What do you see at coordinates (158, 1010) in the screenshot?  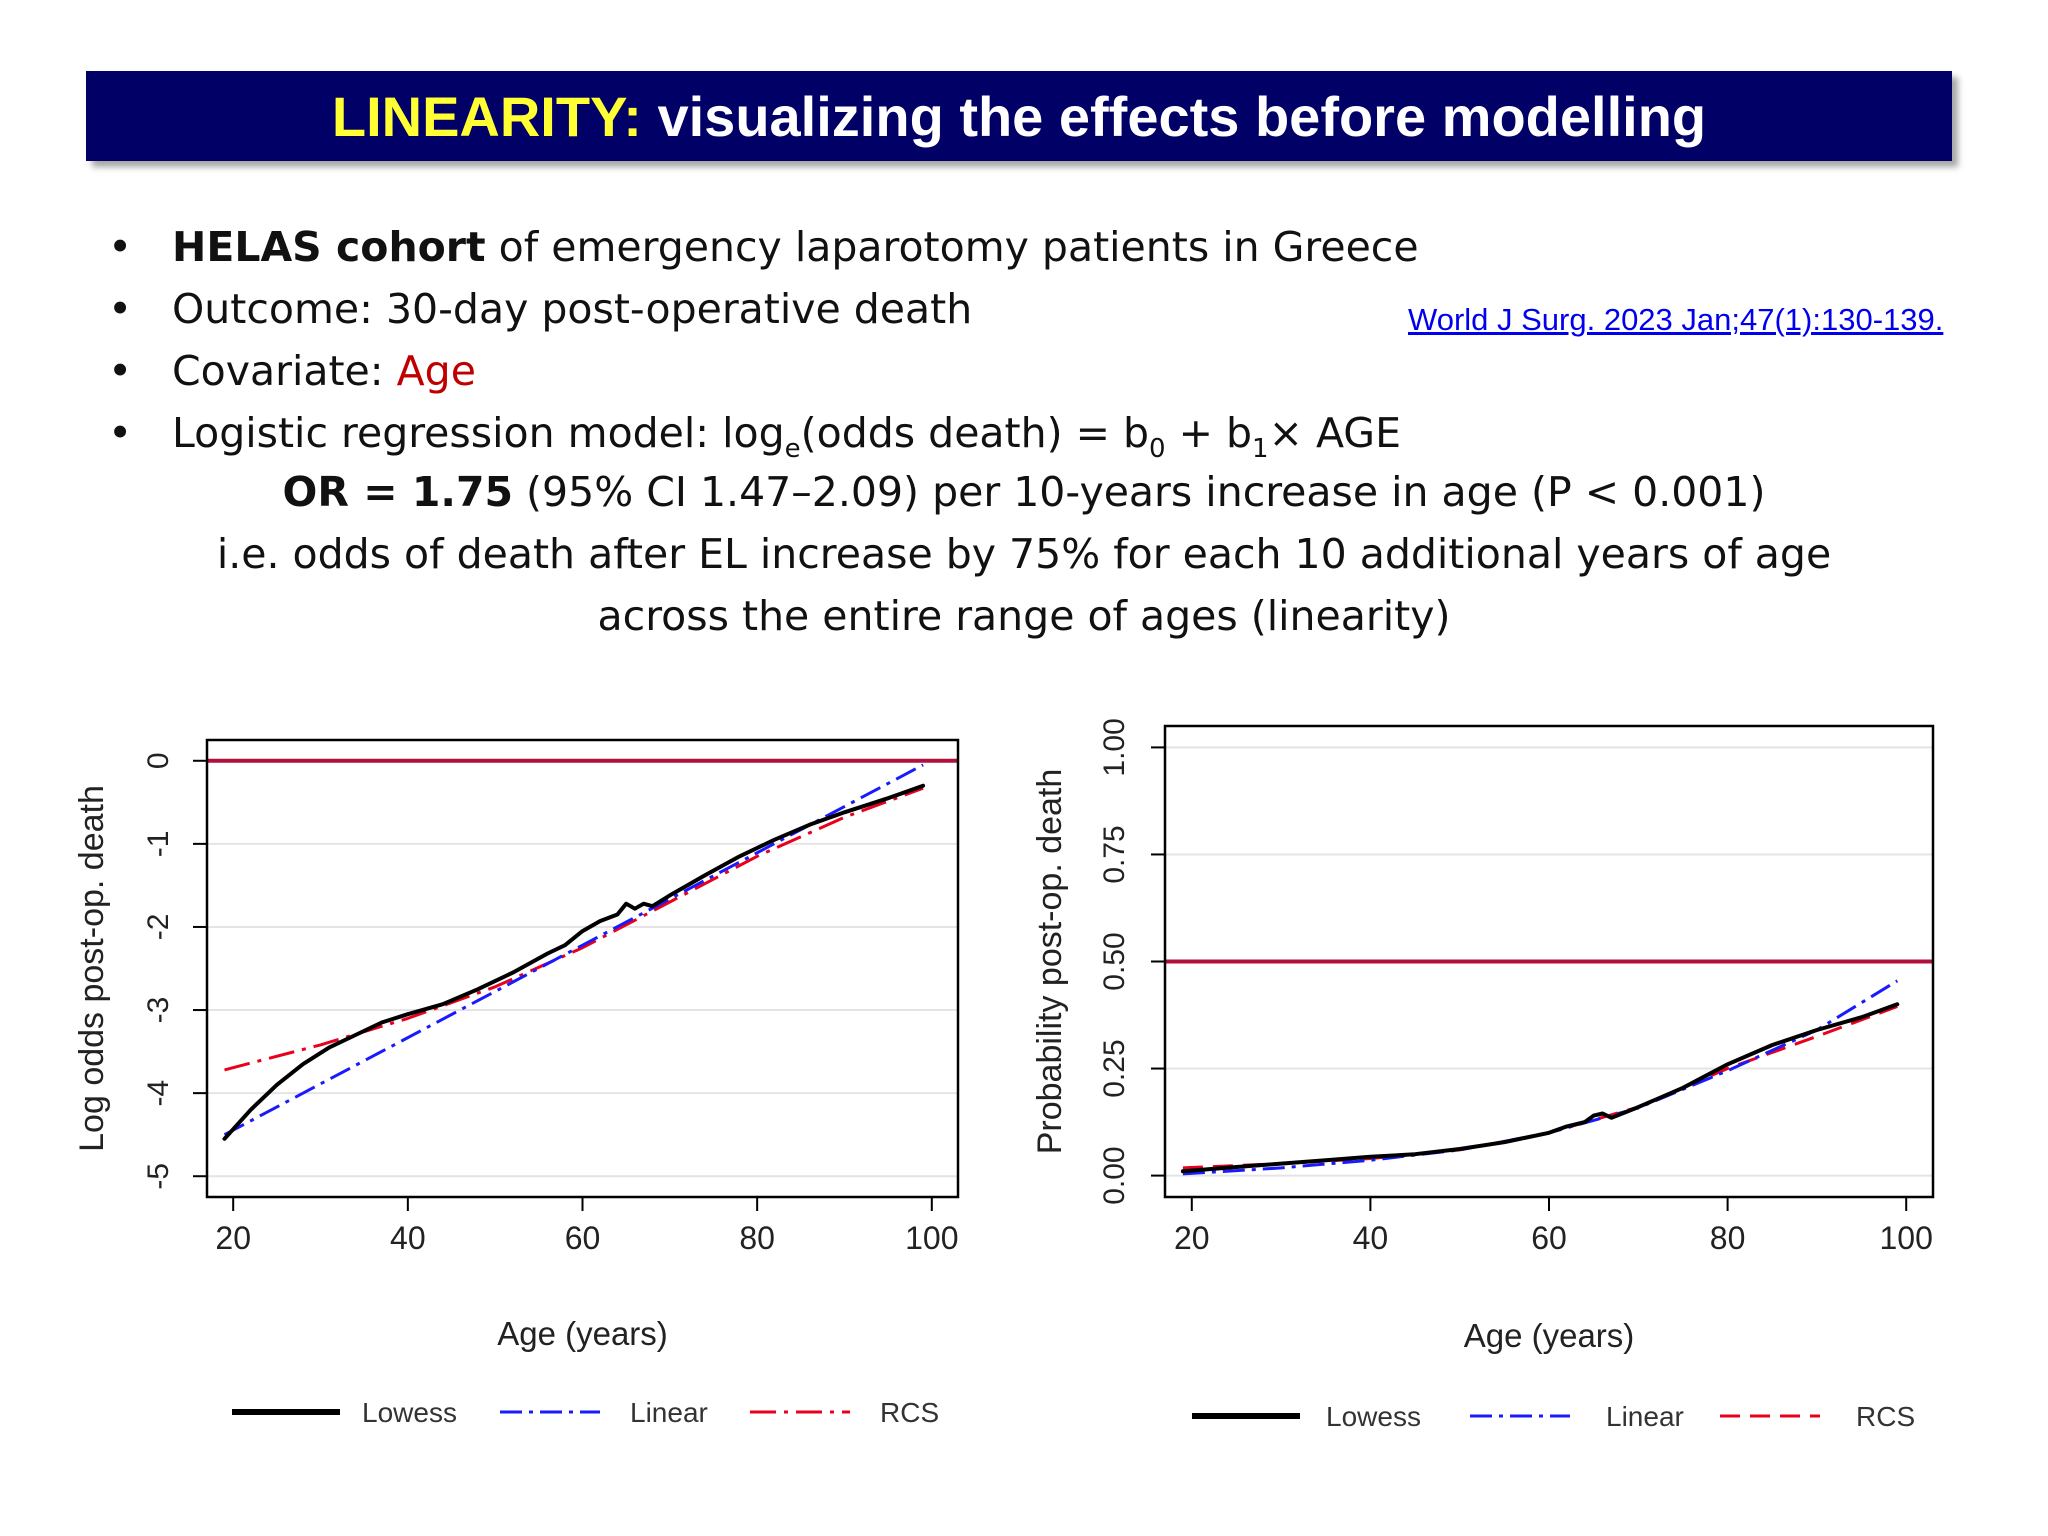 I see `y-tick-label: -3` at bounding box center [158, 1010].